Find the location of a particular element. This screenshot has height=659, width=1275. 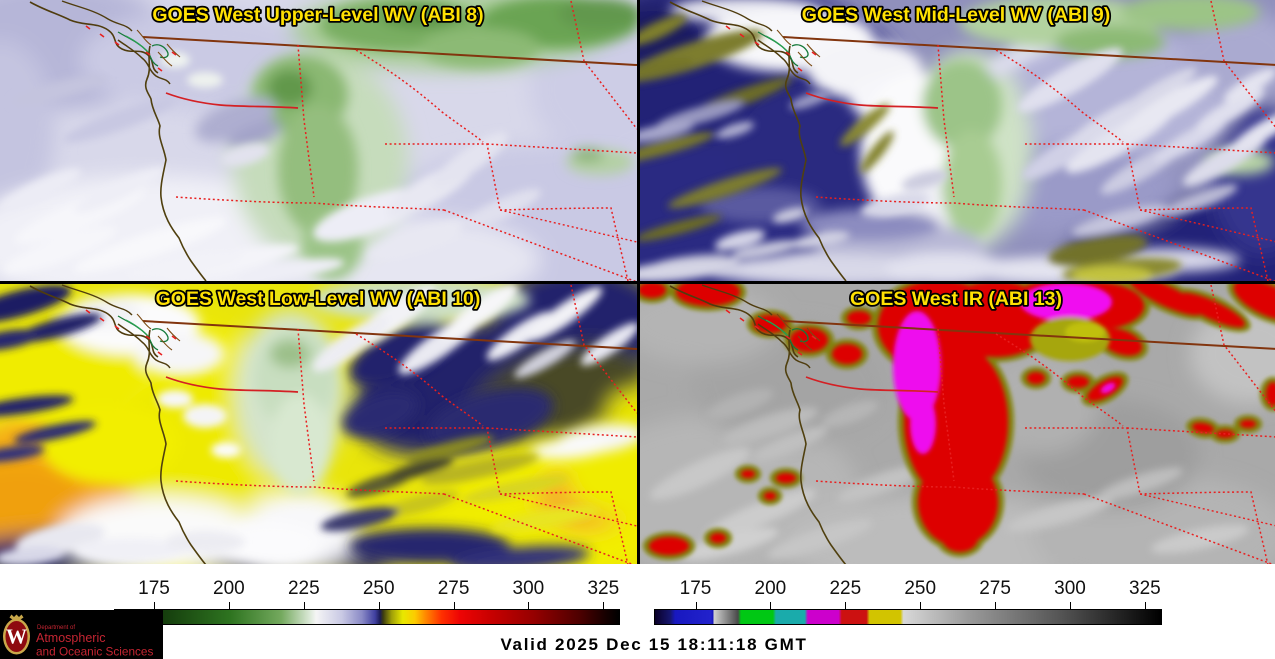

svg-text: Department of is located at coordinates (56, 628).